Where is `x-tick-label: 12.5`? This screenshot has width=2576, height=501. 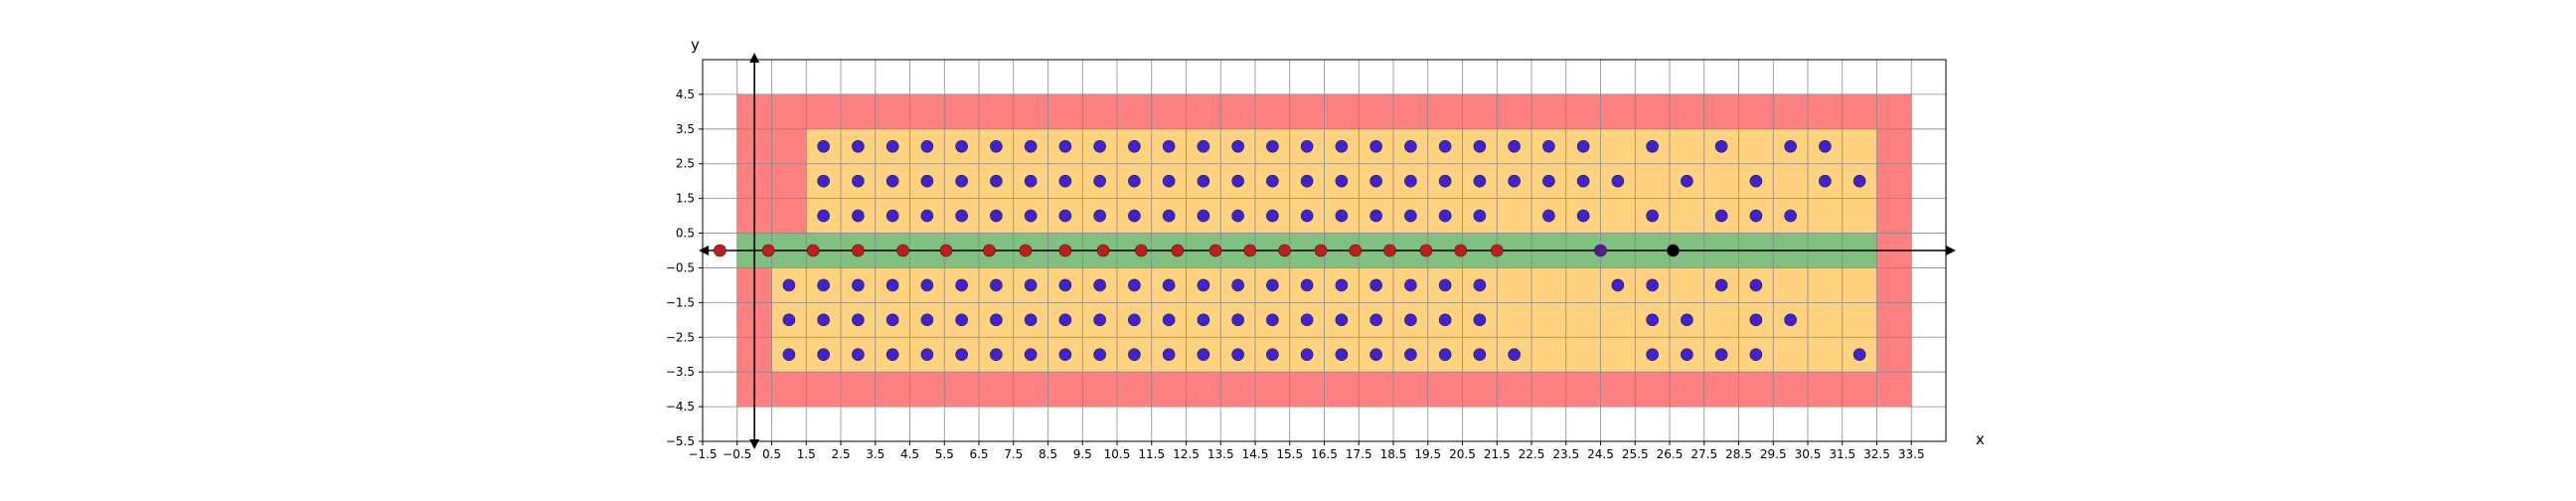
x-tick-label: 12.5 is located at coordinates (1186, 454).